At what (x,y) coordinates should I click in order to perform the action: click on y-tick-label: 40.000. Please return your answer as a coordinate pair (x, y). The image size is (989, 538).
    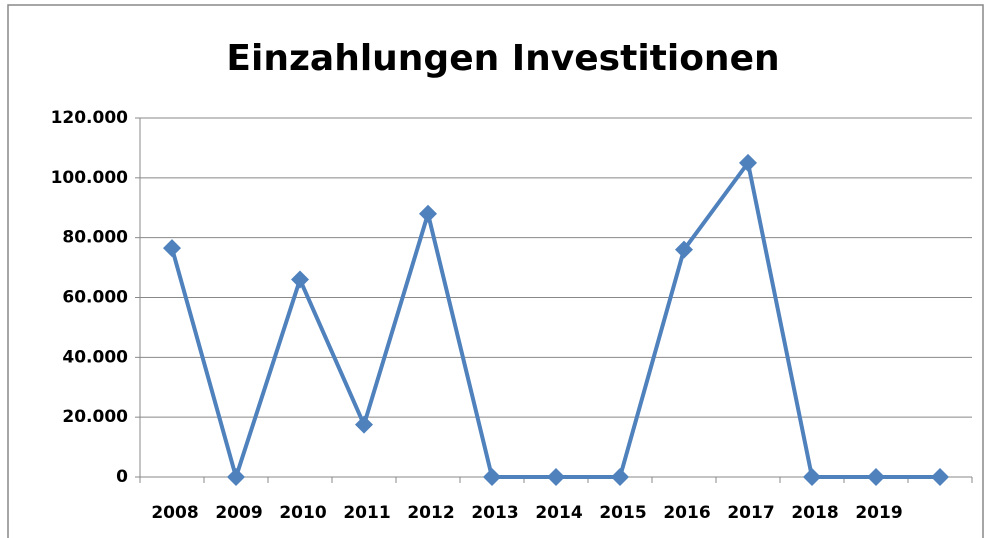
    Looking at the image, I should click on (95, 357).